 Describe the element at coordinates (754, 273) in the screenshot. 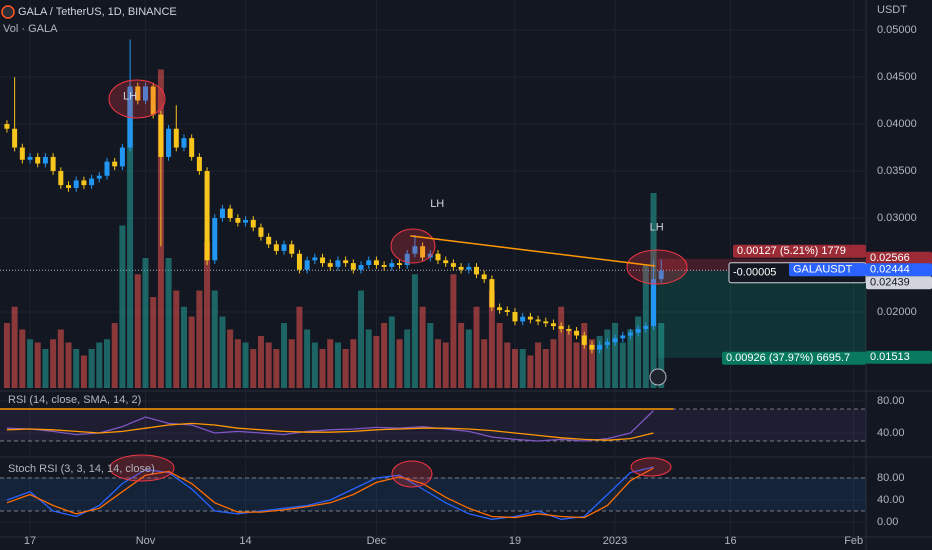

I see `mid-text: -0.00005` at that location.